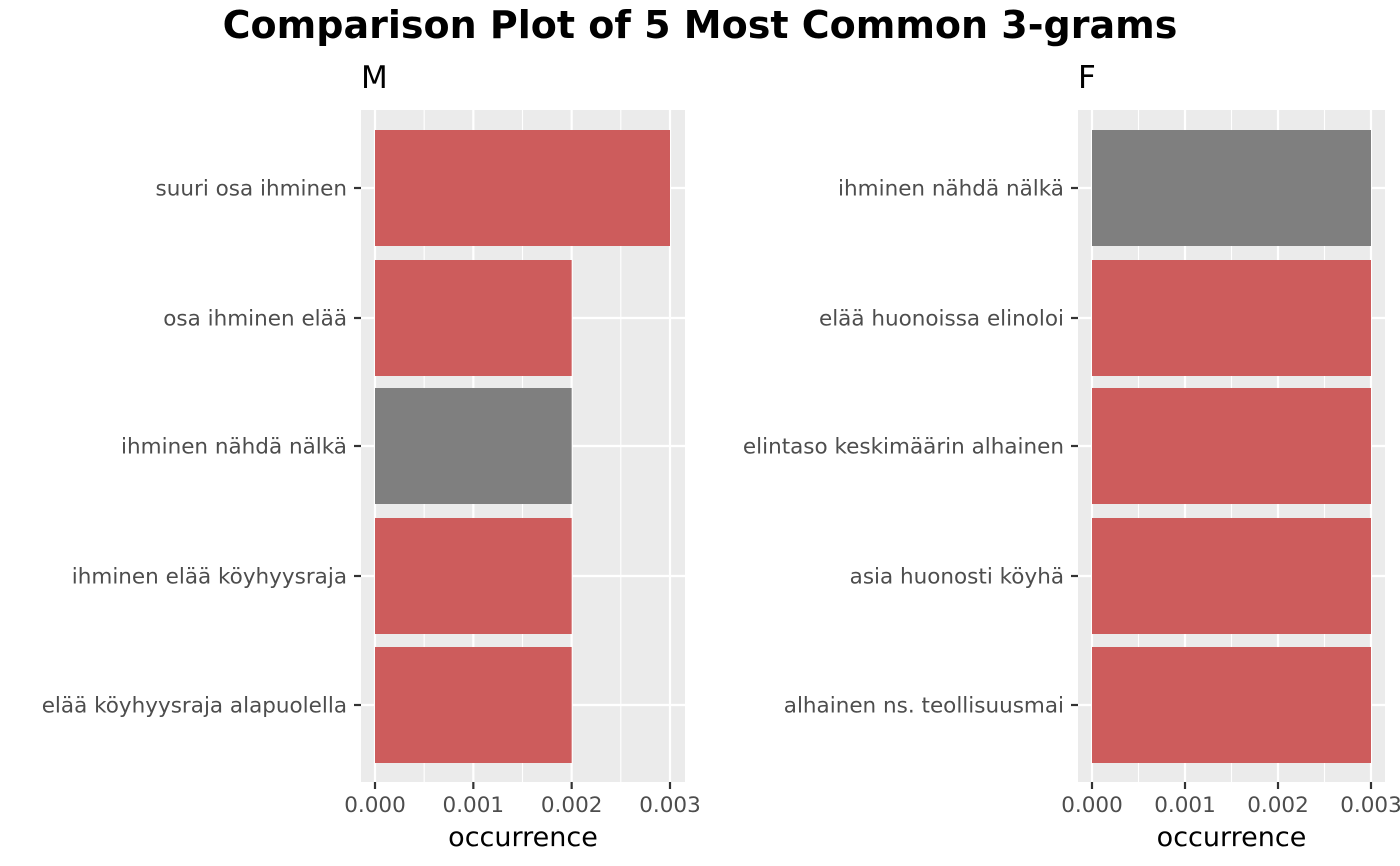  I want to click on x-tick-label-m: 0.003, so click(670, 805).